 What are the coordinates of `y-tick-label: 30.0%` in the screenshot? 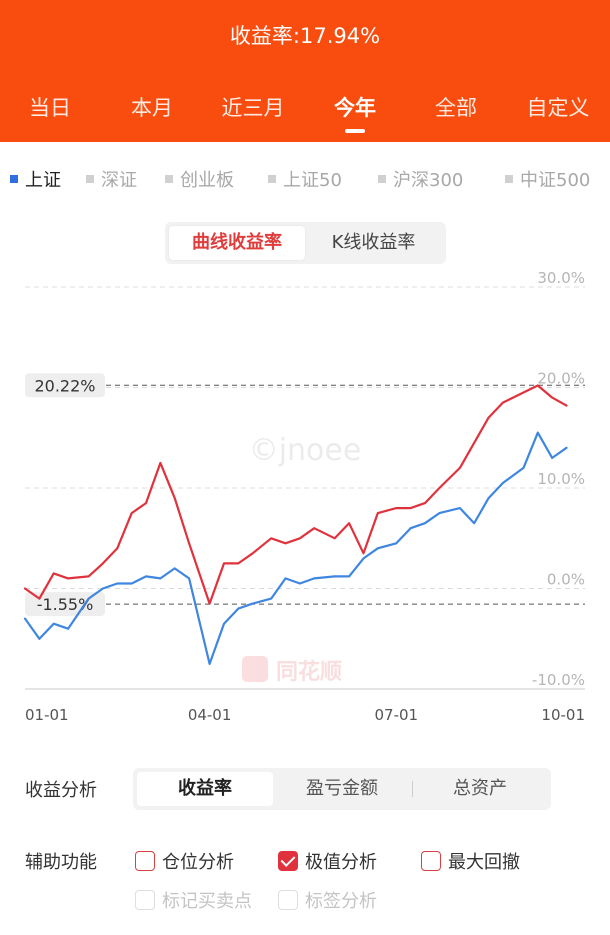 It's located at (561, 278).